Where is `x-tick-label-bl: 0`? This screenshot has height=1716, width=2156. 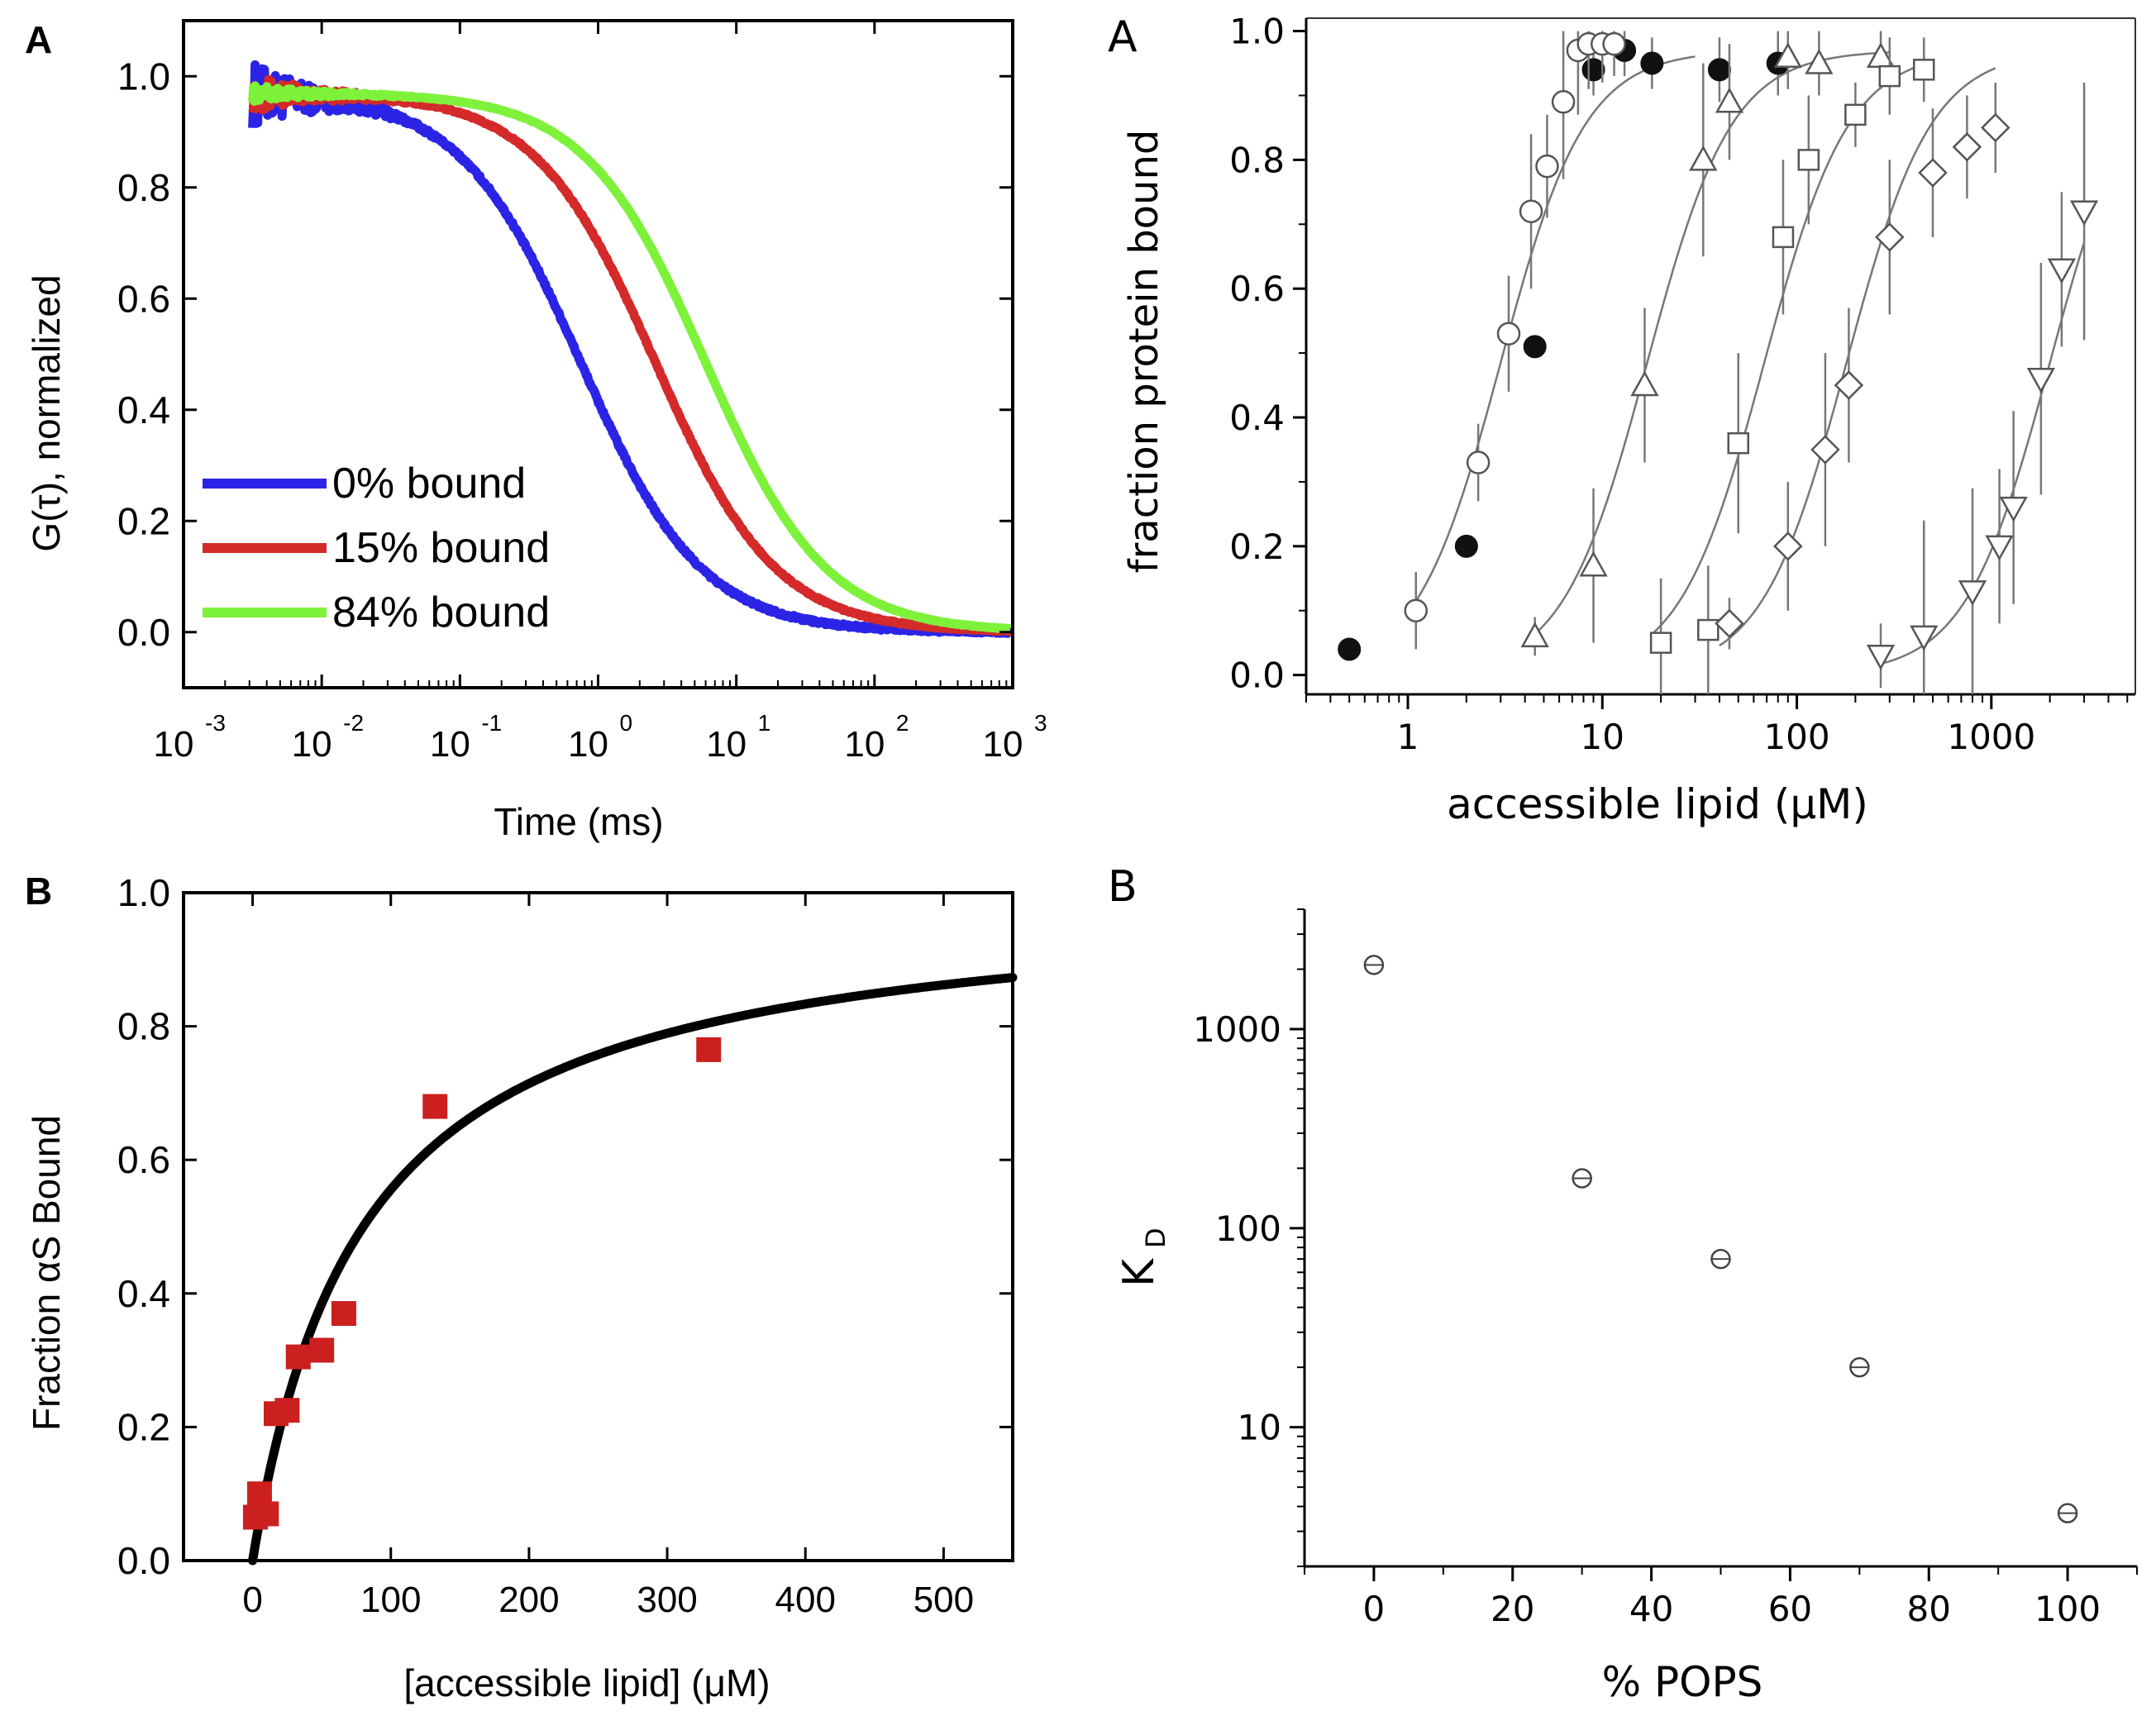 x-tick-label-bl: 0 is located at coordinates (252, 1600).